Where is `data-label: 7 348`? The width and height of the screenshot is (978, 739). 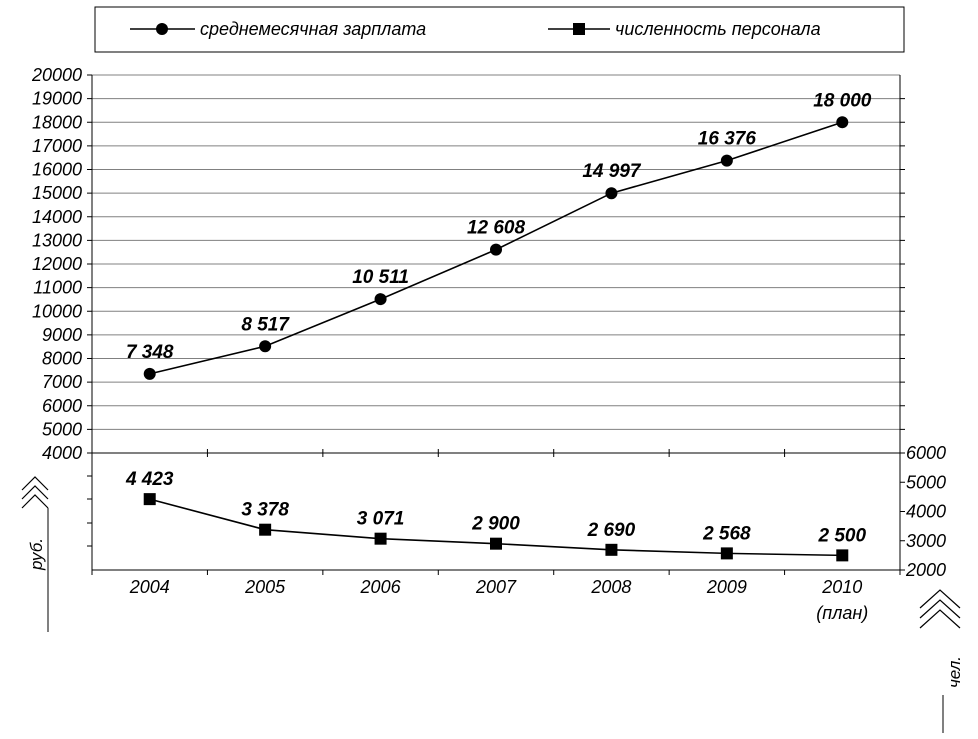 data-label: 7 348 is located at coordinates (150, 352).